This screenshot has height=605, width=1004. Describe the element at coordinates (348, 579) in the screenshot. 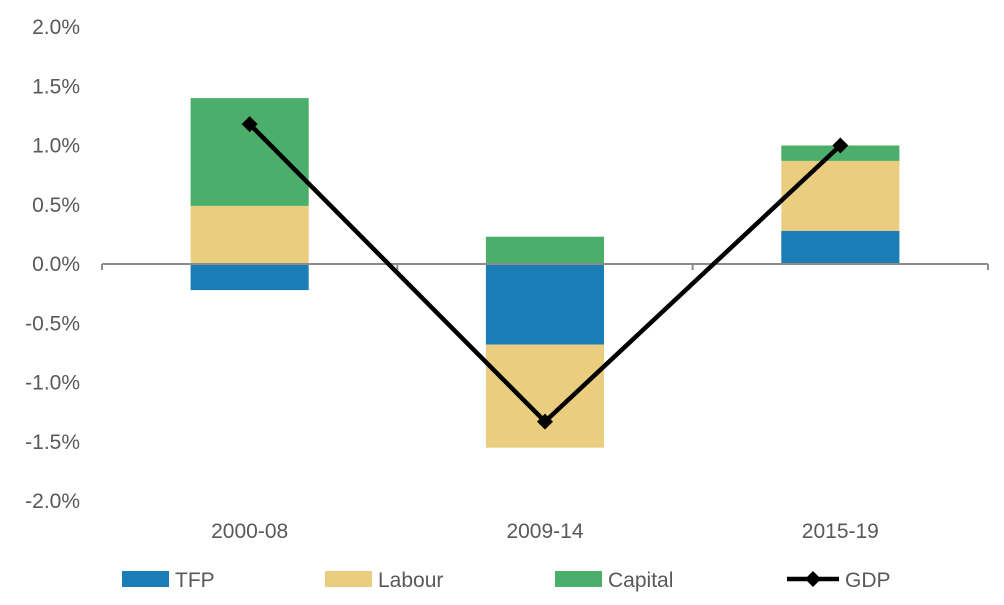

I see `legend-swatch-labour` at that location.